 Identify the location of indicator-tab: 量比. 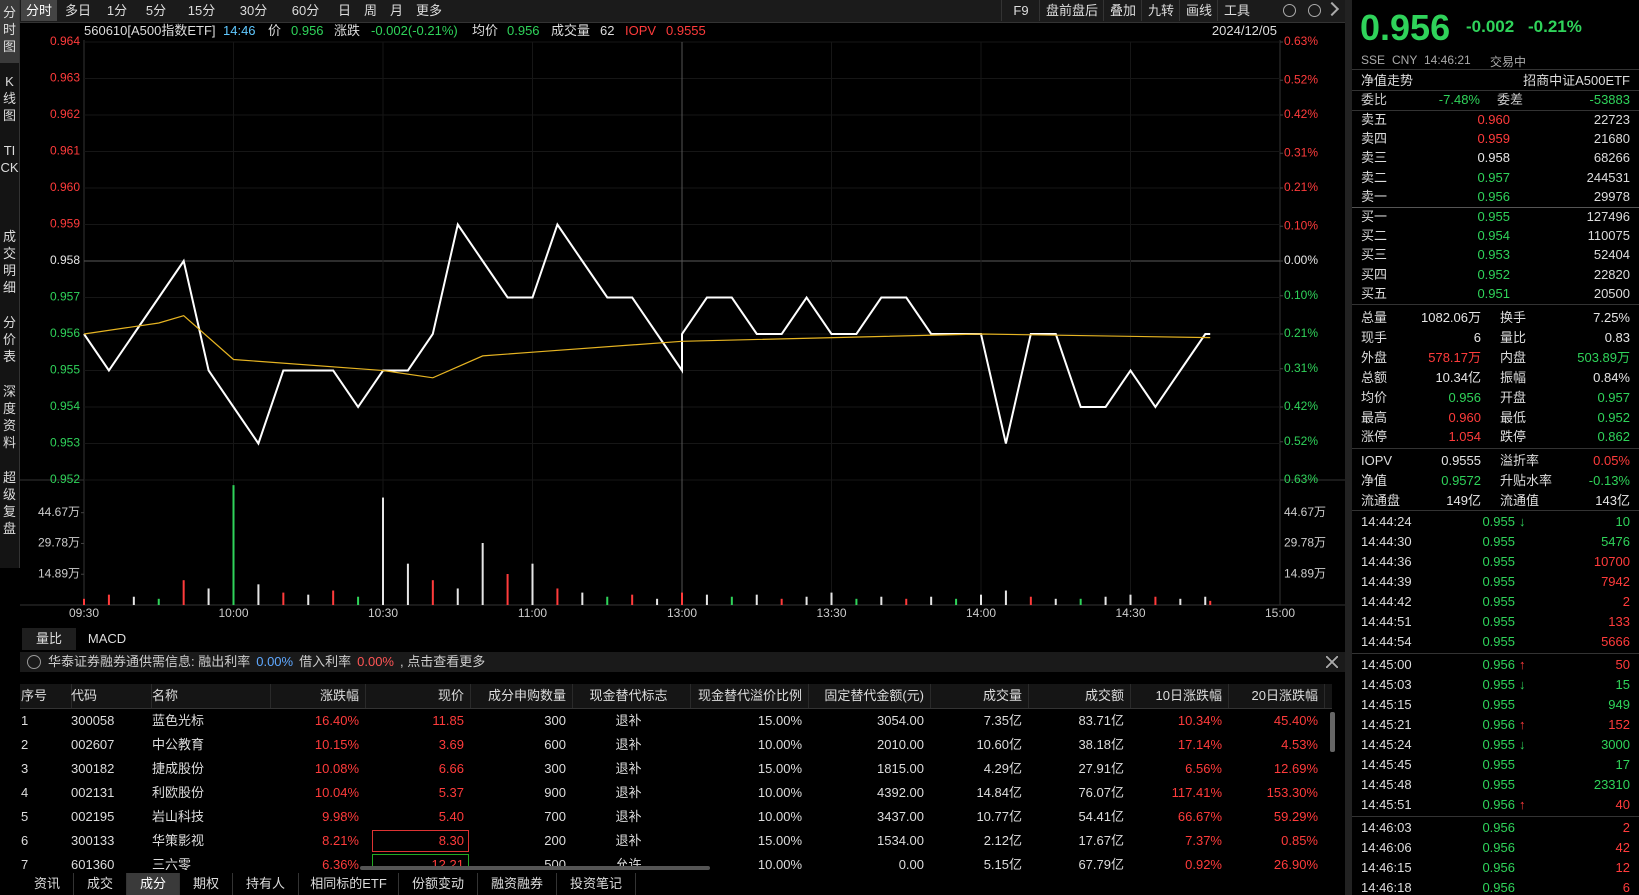
(49, 639).